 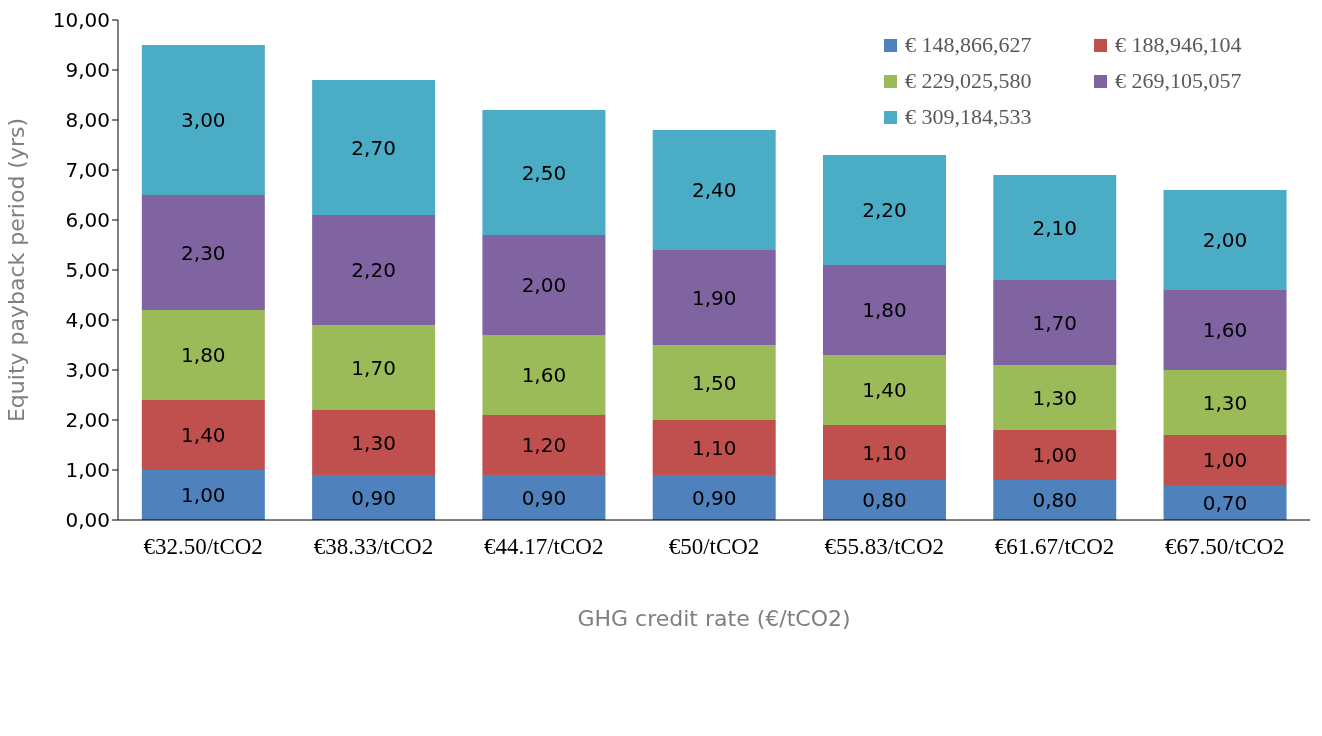 What do you see at coordinates (87, 270) in the screenshot?
I see `y-tick-label: 5,00` at bounding box center [87, 270].